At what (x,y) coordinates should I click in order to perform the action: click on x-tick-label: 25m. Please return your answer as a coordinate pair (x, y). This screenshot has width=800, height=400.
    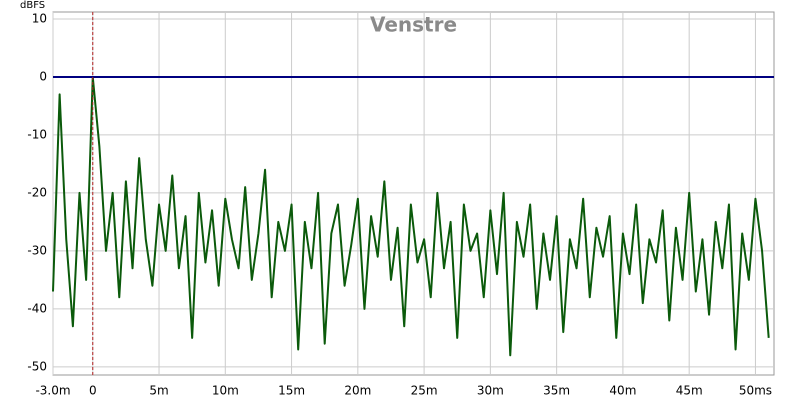
    Looking at the image, I should click on (424, 391).